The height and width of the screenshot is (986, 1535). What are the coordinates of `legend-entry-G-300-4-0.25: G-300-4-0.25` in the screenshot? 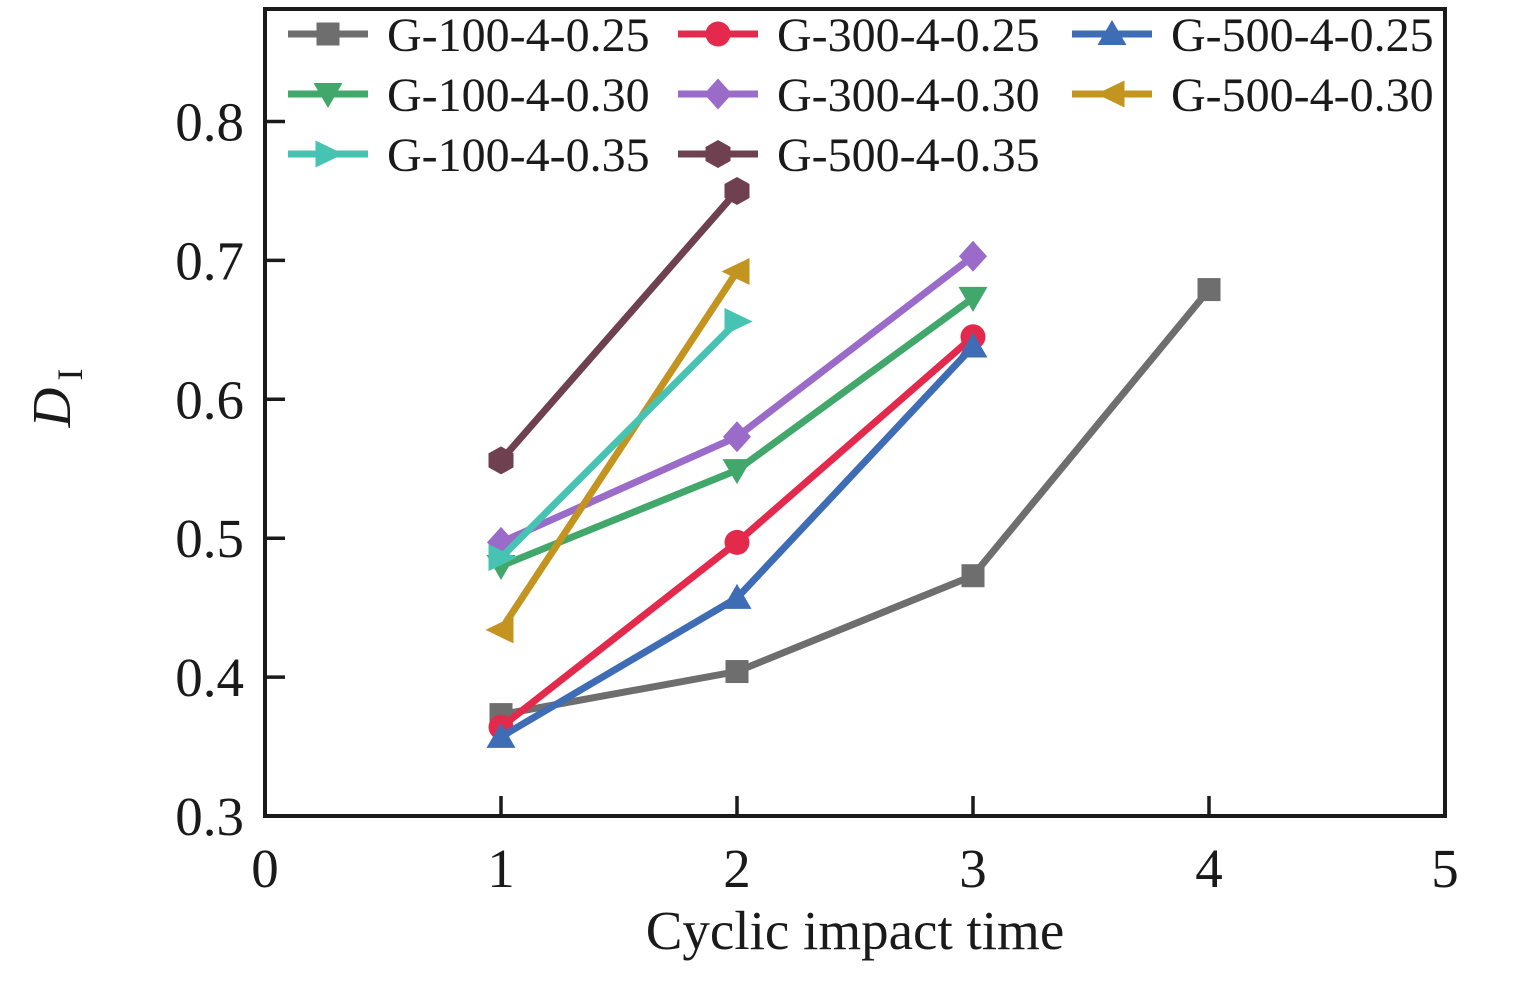 It's located at (859, 35).